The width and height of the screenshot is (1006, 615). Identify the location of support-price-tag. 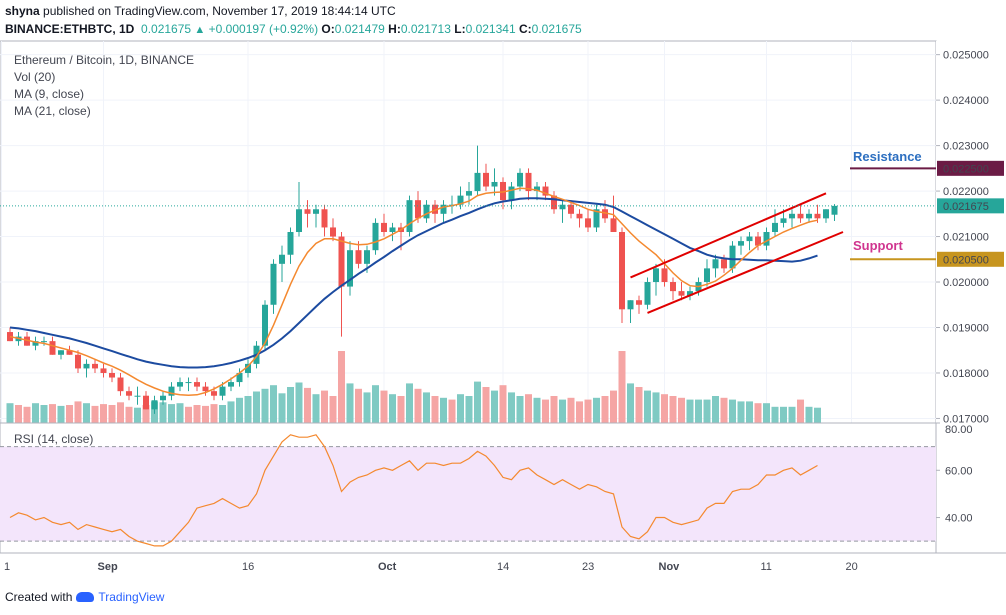
(970, 259).